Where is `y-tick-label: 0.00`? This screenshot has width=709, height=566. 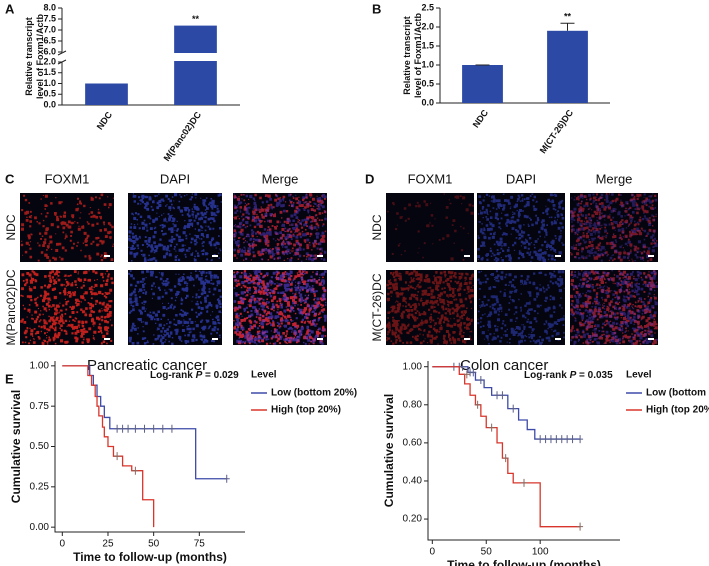 y-tick-label: 0.00 is located at coordinates (40, 527).